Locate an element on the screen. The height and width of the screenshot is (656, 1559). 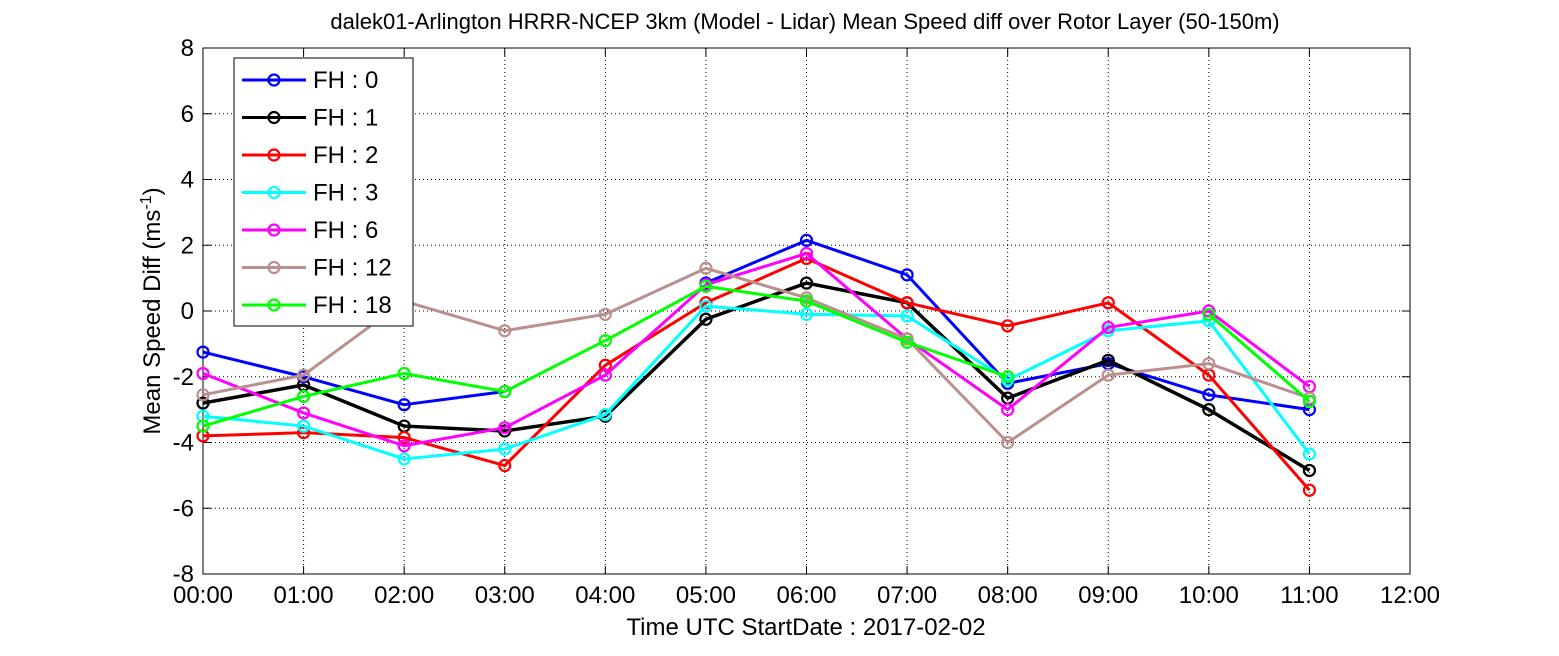
y-tick-label: -4 is located at coordinates (183, 443).